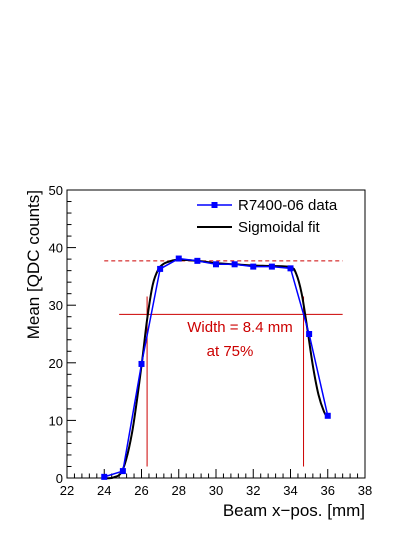 The height and width of the screenshot is (537, 415). Describe the element at coordinates (294, 510) in the screenshot. I see `x-axis-title: Beam x−pos. [mm]` at that location.